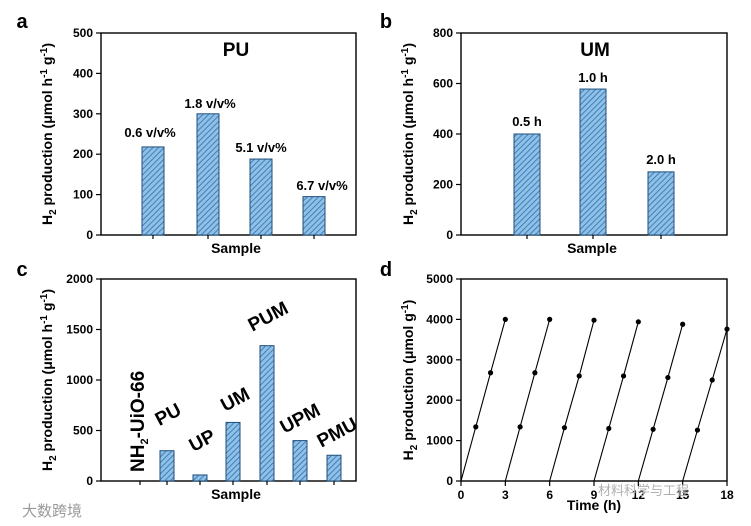 The height and width of the screenshot is (526, 751). I want to click on panel-c-category-label-group: UM, so click(235, 400).